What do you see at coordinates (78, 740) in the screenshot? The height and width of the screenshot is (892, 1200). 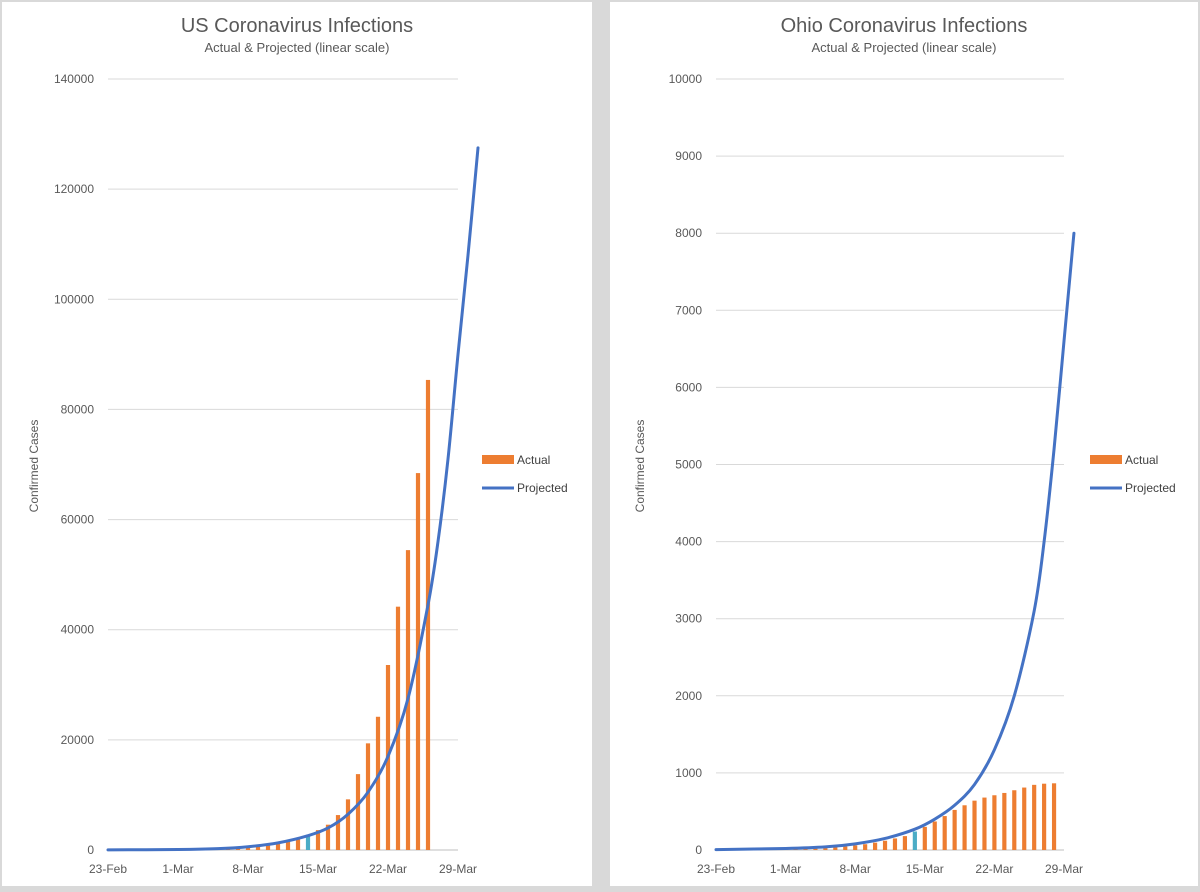 I see `y-tick-label: 20000` at bounding box center [78, 740].